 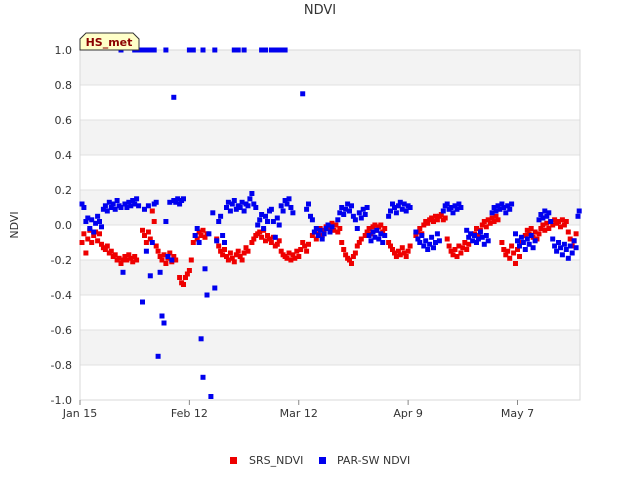 I want to click on y-tick-label: -0.2, so click(x=61, y=260).